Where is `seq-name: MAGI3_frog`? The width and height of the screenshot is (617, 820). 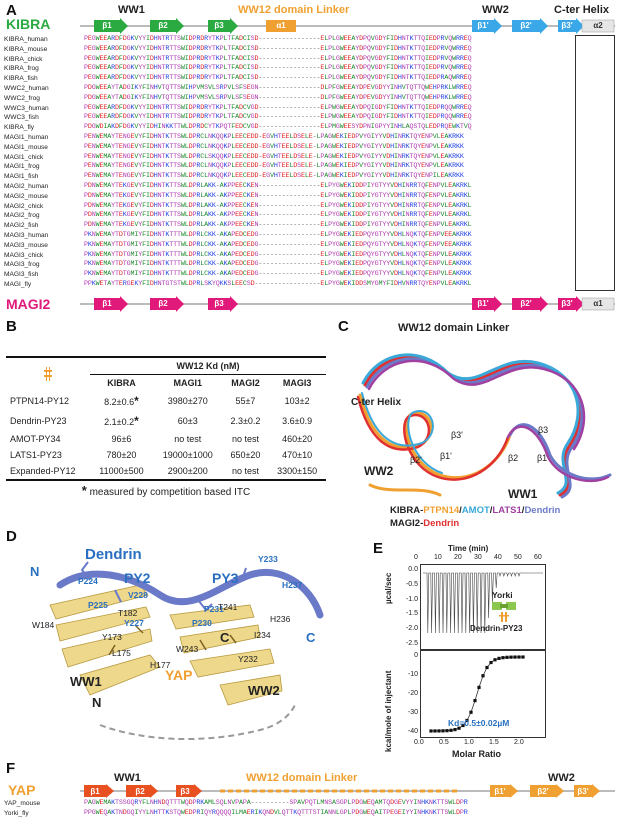
seq-name: MAGI3_frog is located at coordinates (22, 265).